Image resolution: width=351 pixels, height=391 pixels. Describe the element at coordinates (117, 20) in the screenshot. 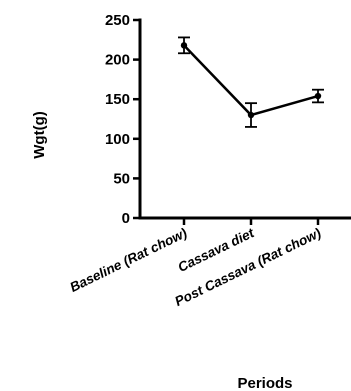

I see `y-tick-label: 250` at that location.